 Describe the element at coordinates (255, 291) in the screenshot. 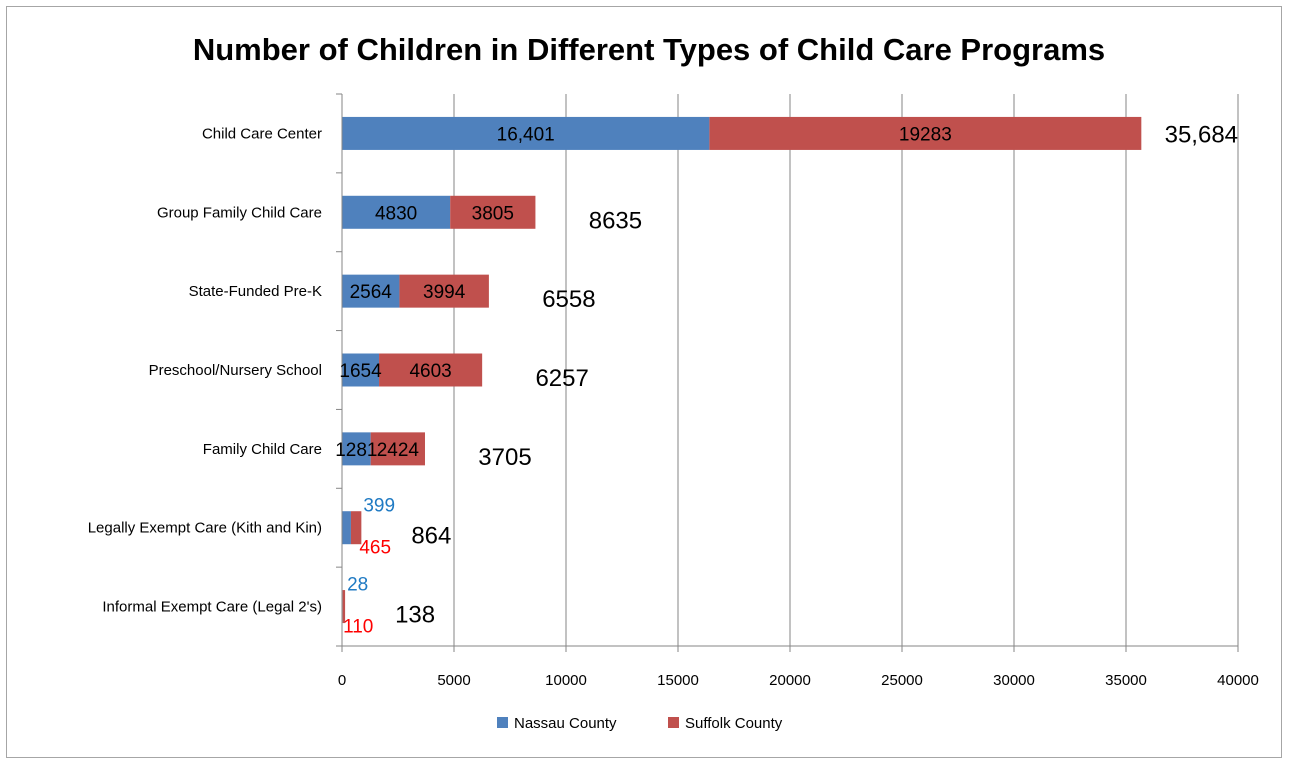

I see `category-label: State-Funded Pre-K` at that location.